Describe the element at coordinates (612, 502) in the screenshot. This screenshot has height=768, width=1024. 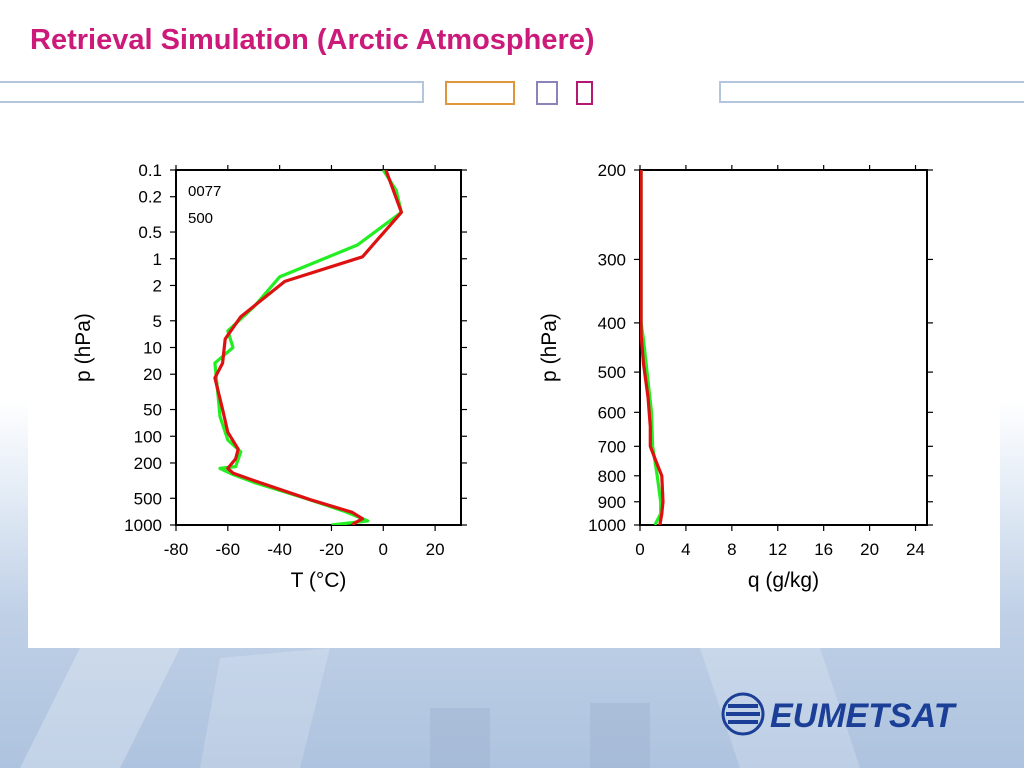
I see `y-tick-label: 900` at that location.